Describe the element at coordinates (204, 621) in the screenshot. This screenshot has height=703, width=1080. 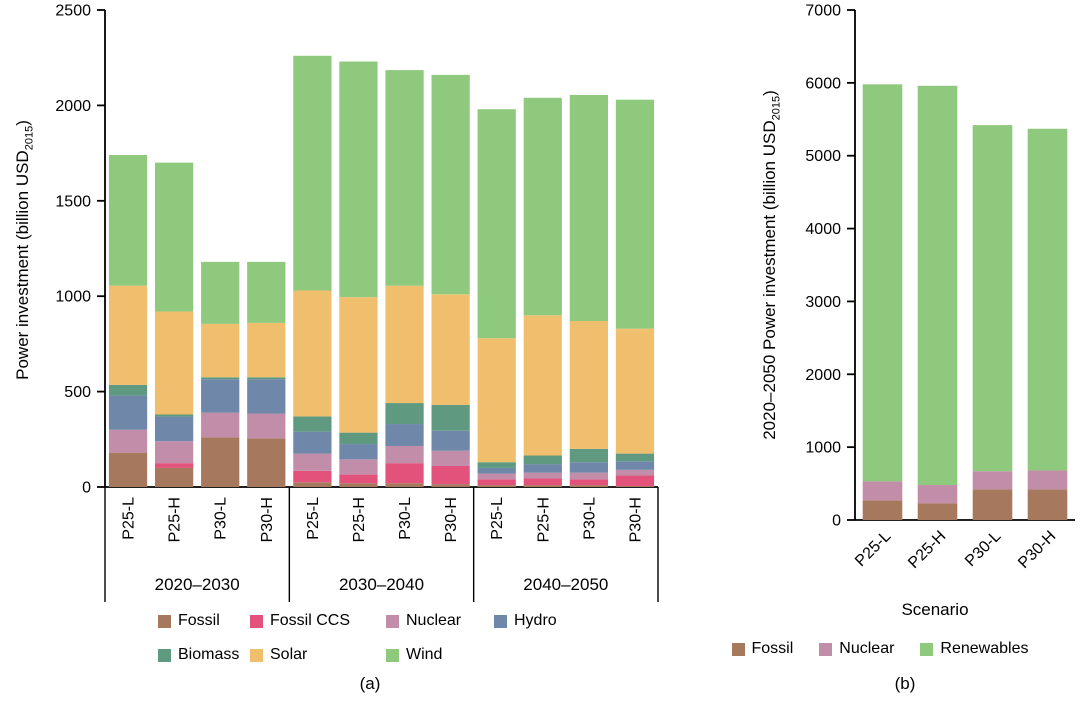
I see `legend-item-fossil: Fossil` at that location.